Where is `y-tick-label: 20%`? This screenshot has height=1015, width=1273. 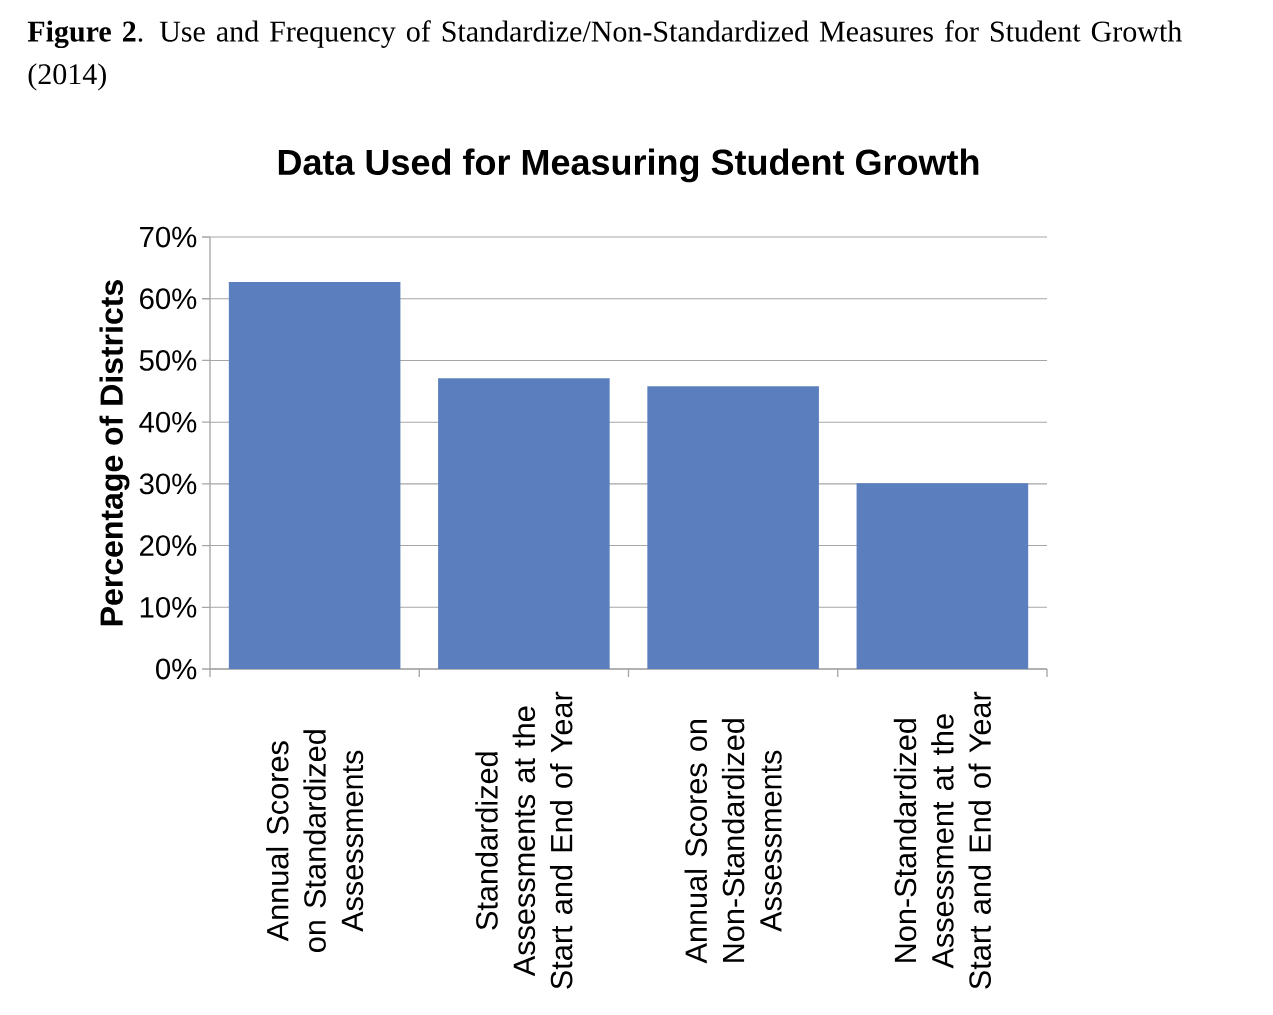 y-tick-label: 20% is located at coordinates (168, 545).